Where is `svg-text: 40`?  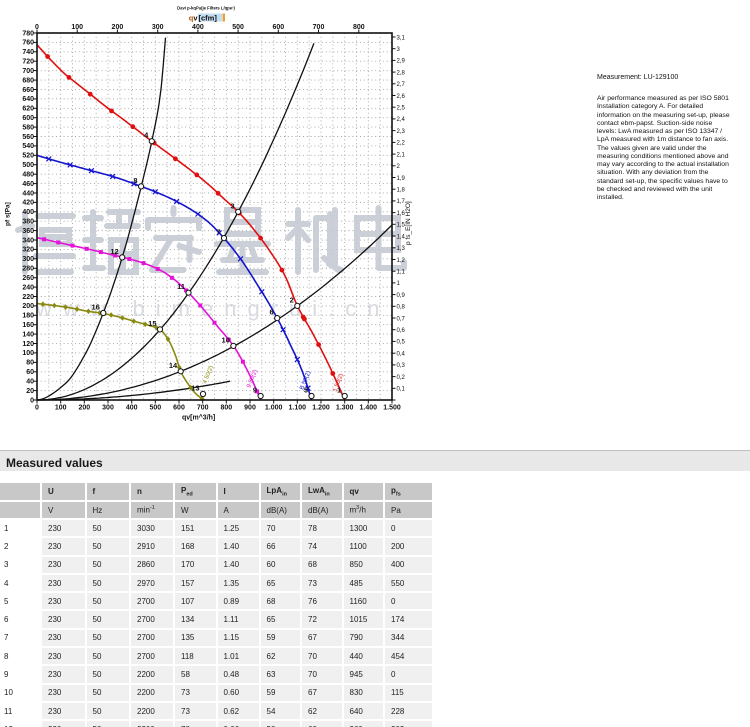
svg-text: 40 is located at coordinates (30, 382).